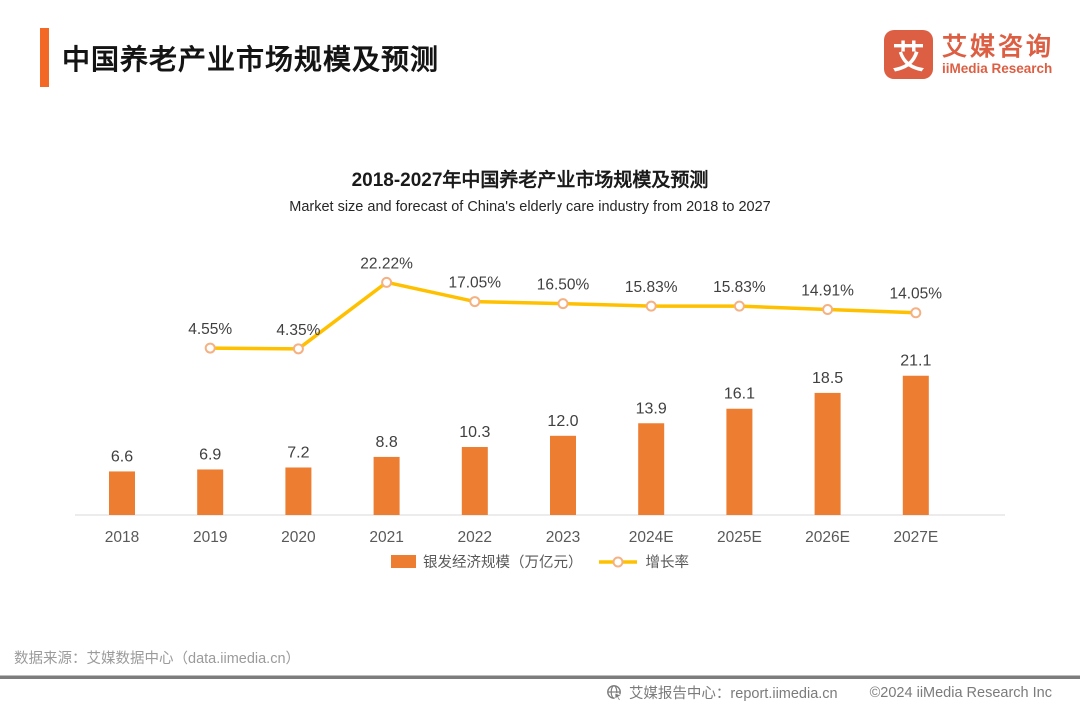  Describe the element at coordinates (563, 304) in the screenshot. I see `growth-point-2023` at that location.